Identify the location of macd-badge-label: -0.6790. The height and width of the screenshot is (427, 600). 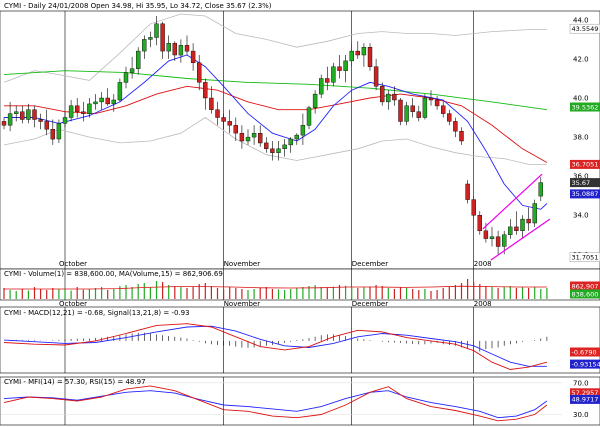
(584, 352).